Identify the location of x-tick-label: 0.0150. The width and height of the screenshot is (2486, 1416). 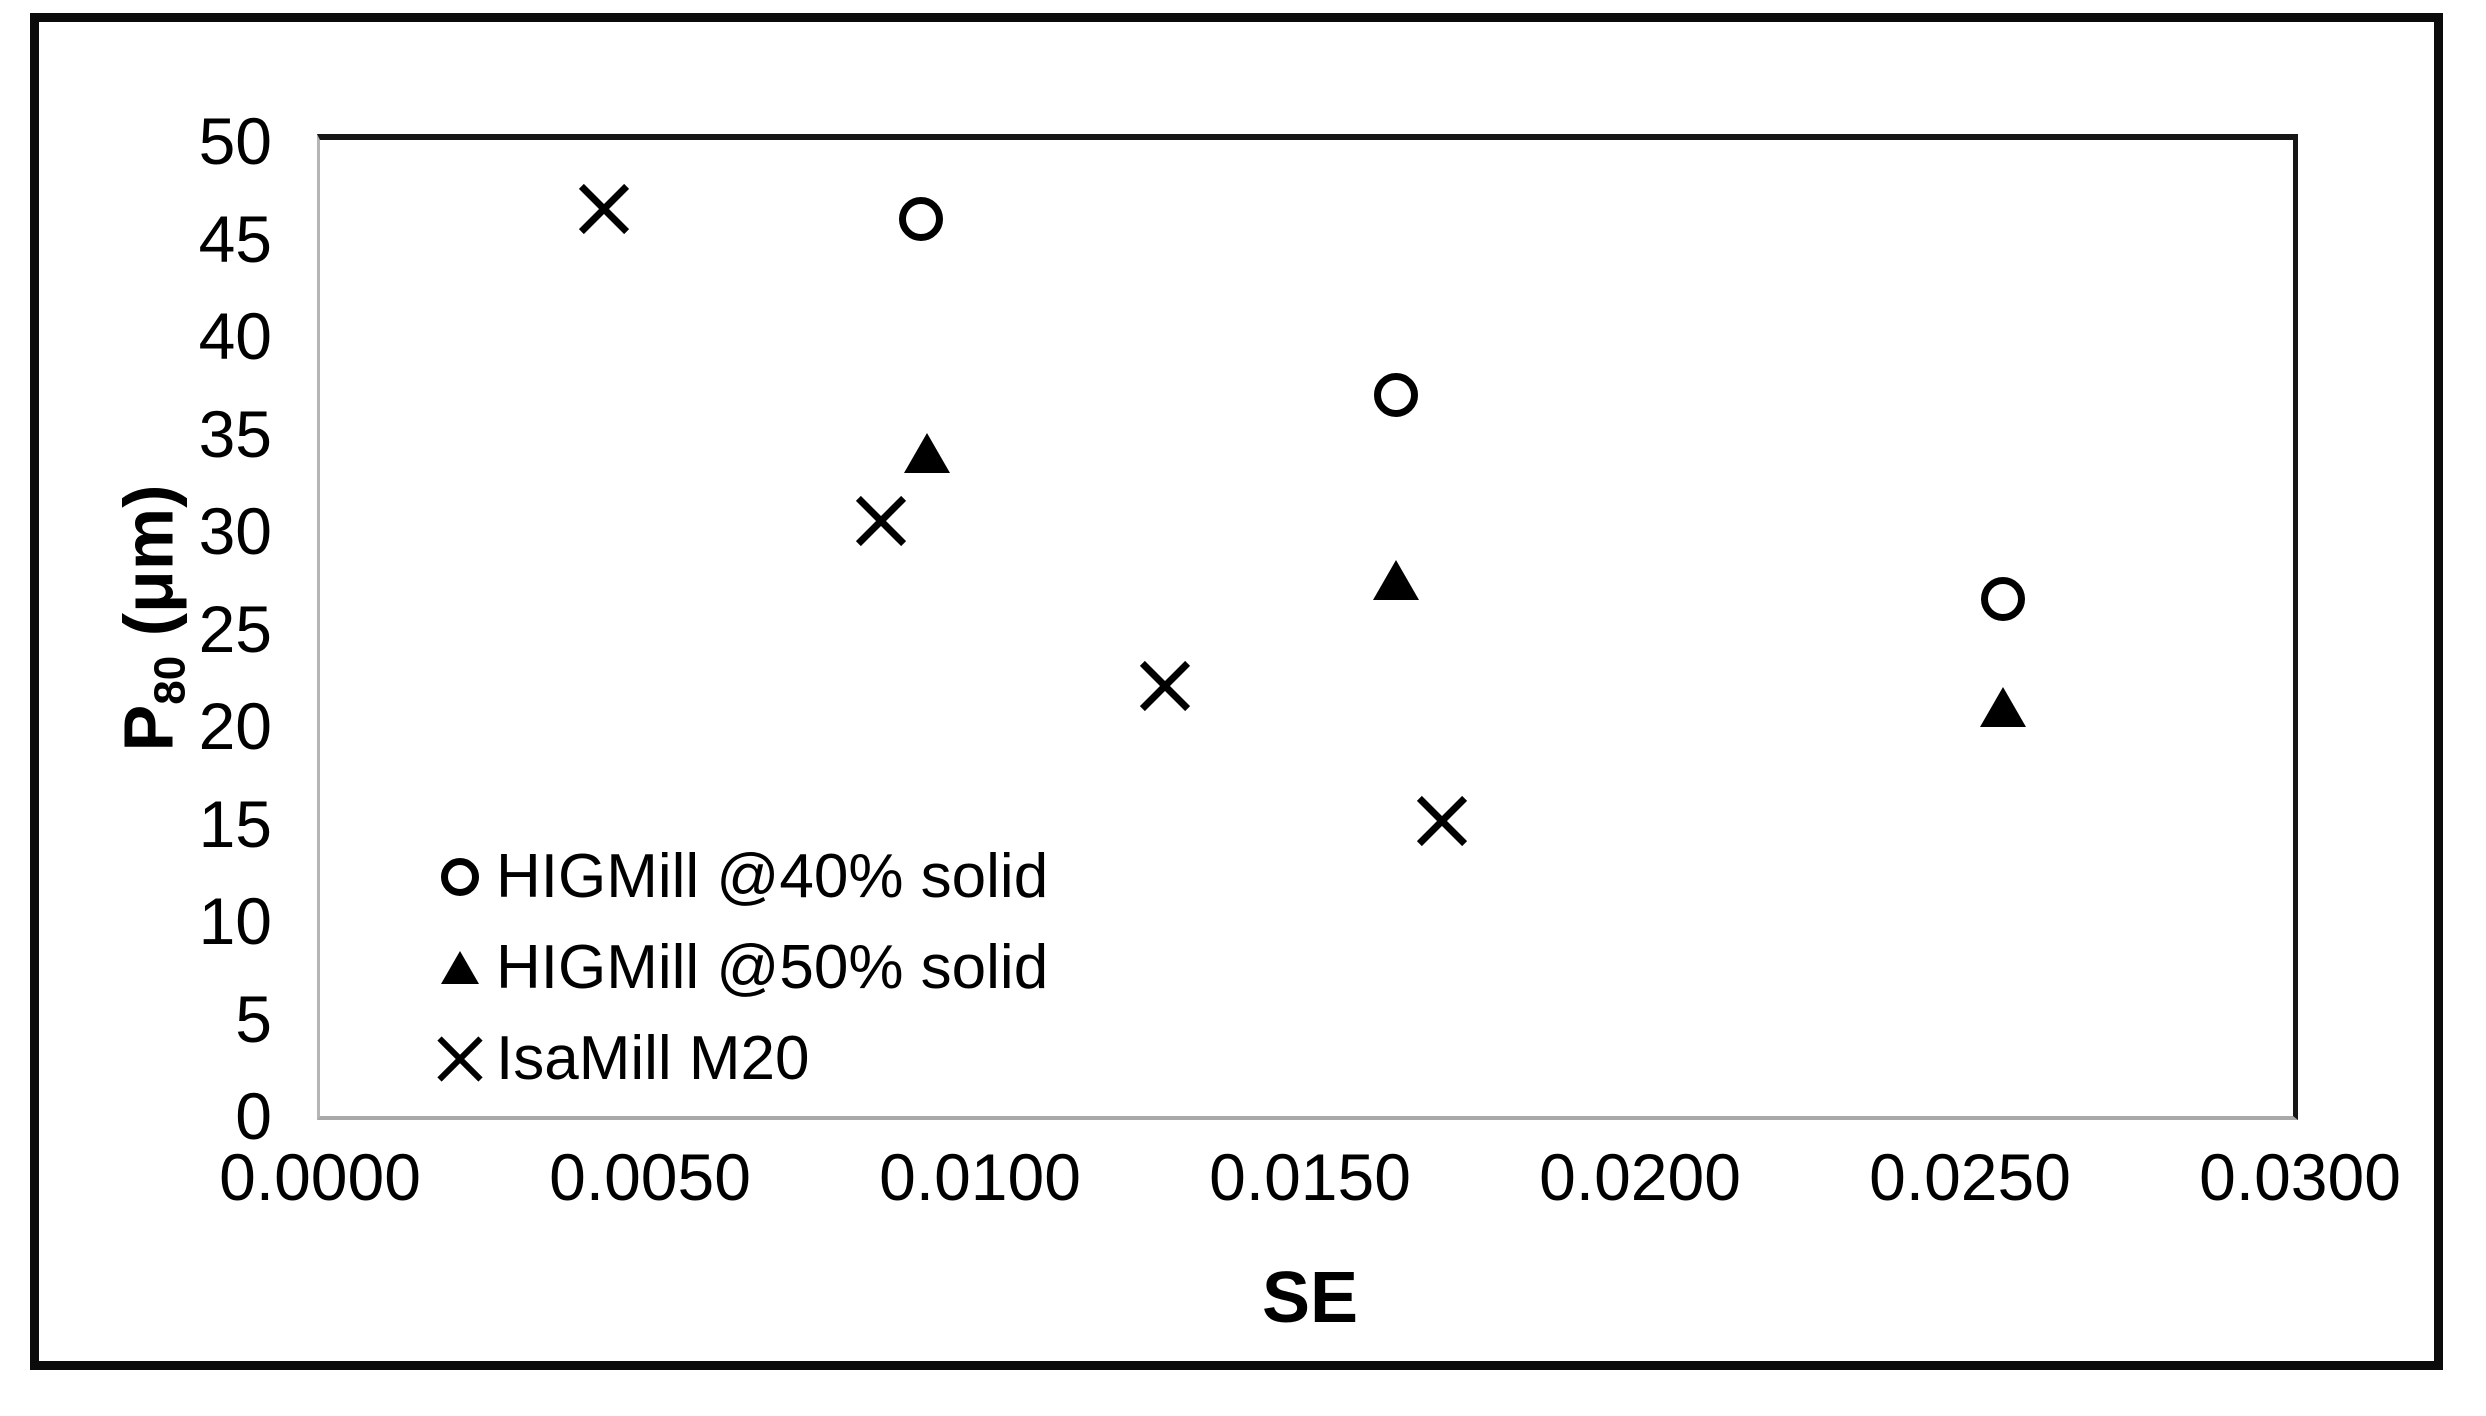
(1310, 1177).